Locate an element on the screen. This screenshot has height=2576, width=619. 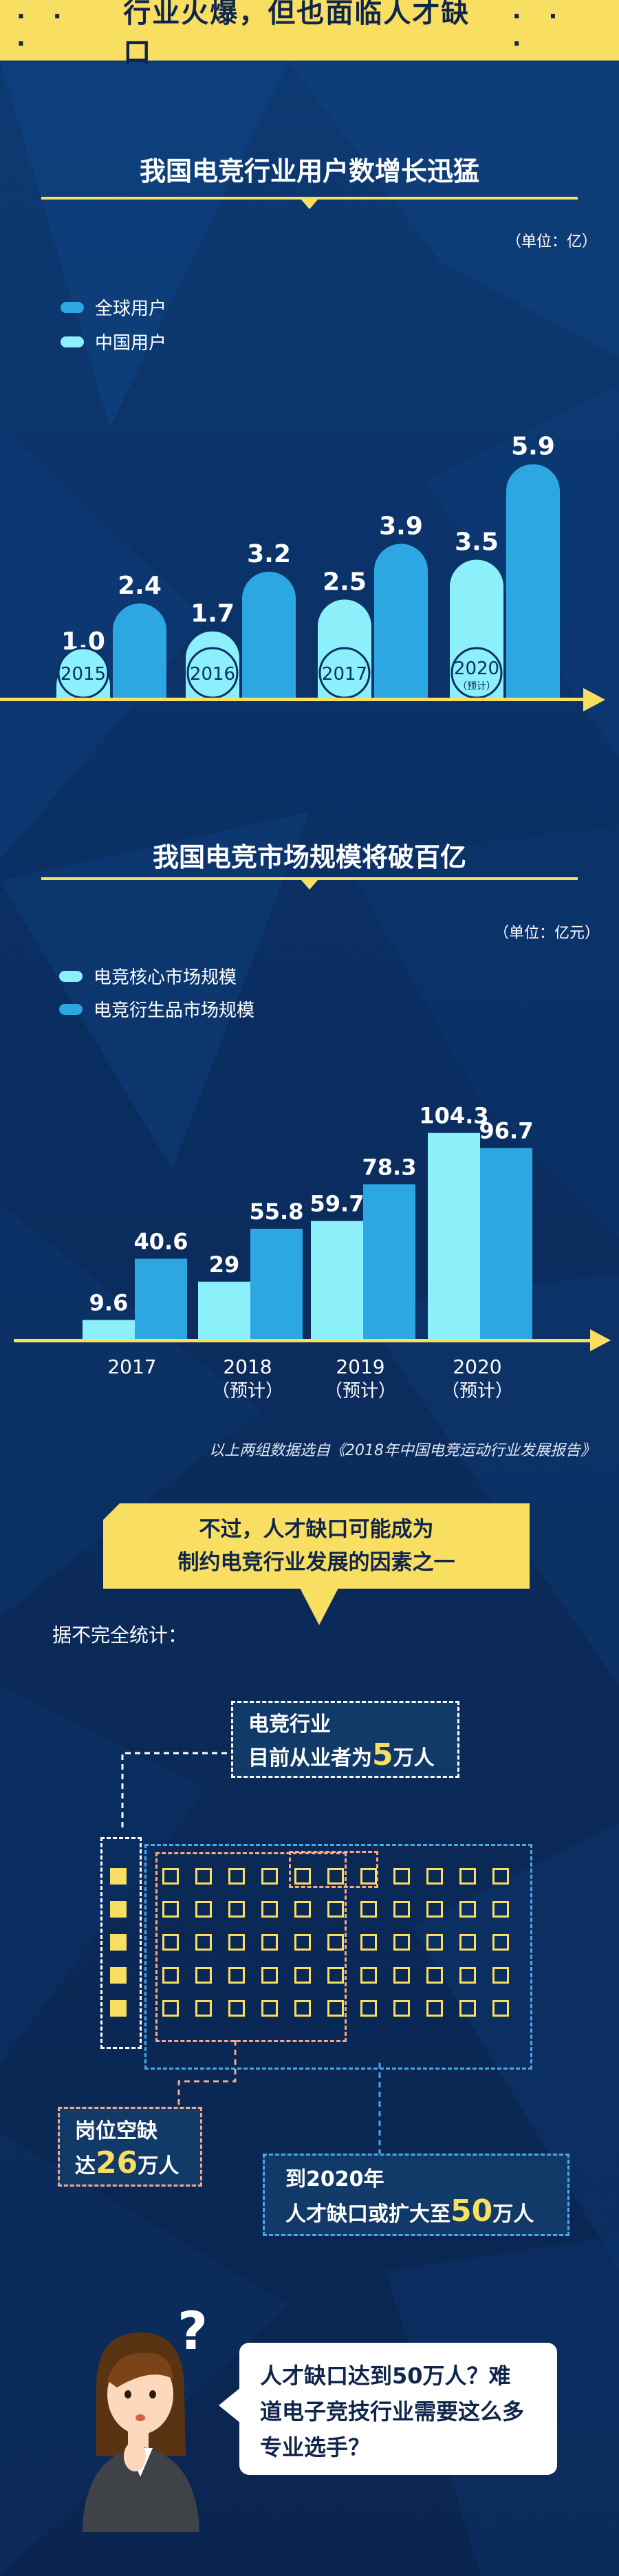
chart2-bar-core-2019 is located at coordinates (337, 1280).